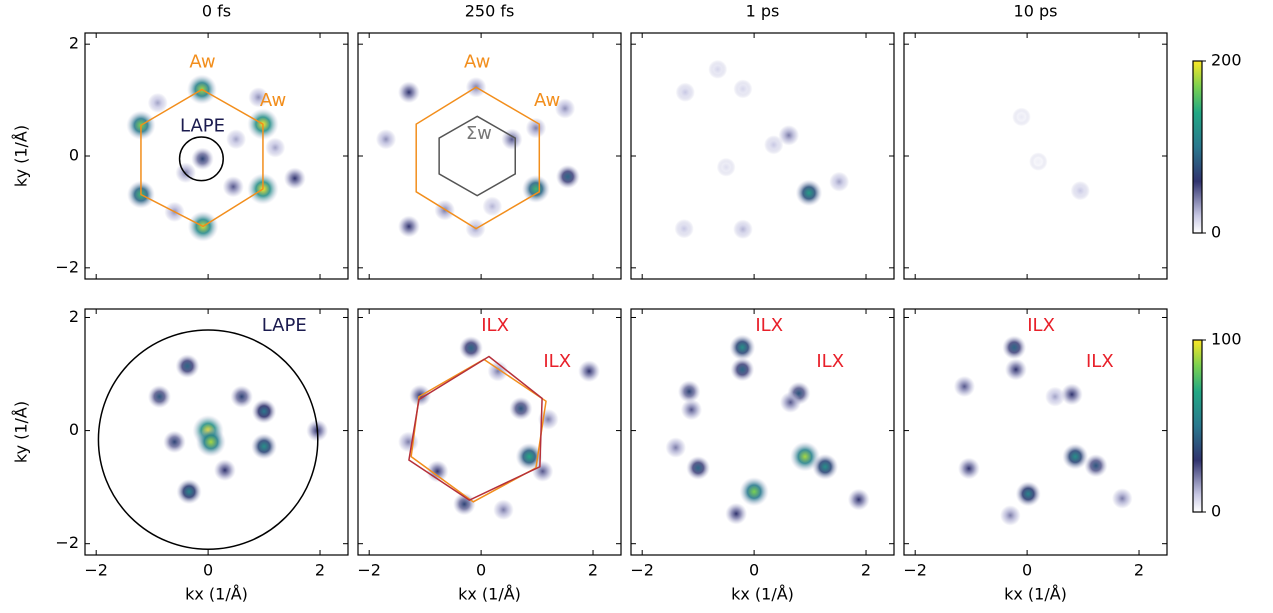  I want to click on annotation: Σw, so click(479, 133).